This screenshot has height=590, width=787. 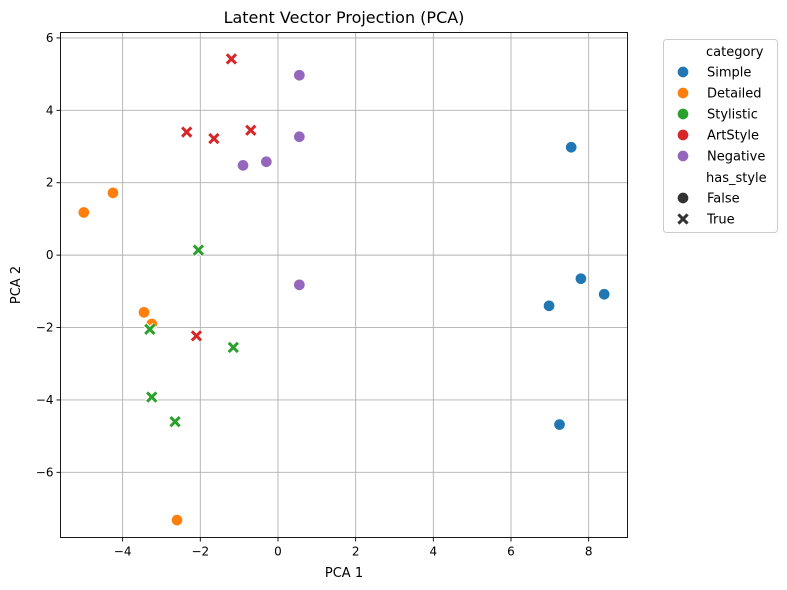 What do you see at coordinates (683, 219) in the screenshot?
I see `legend-marker-style-true` at bounding box center [683, 219].